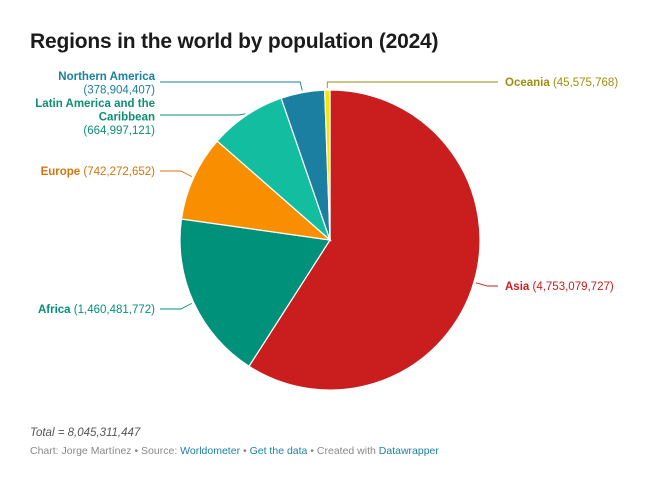 The height and width of the screenshot is (489, 659). What do you see at coordinates (408, 451) in the screenshot?
I see `datawrapper-link: Datawrapper` at bounding box center [408, 451].